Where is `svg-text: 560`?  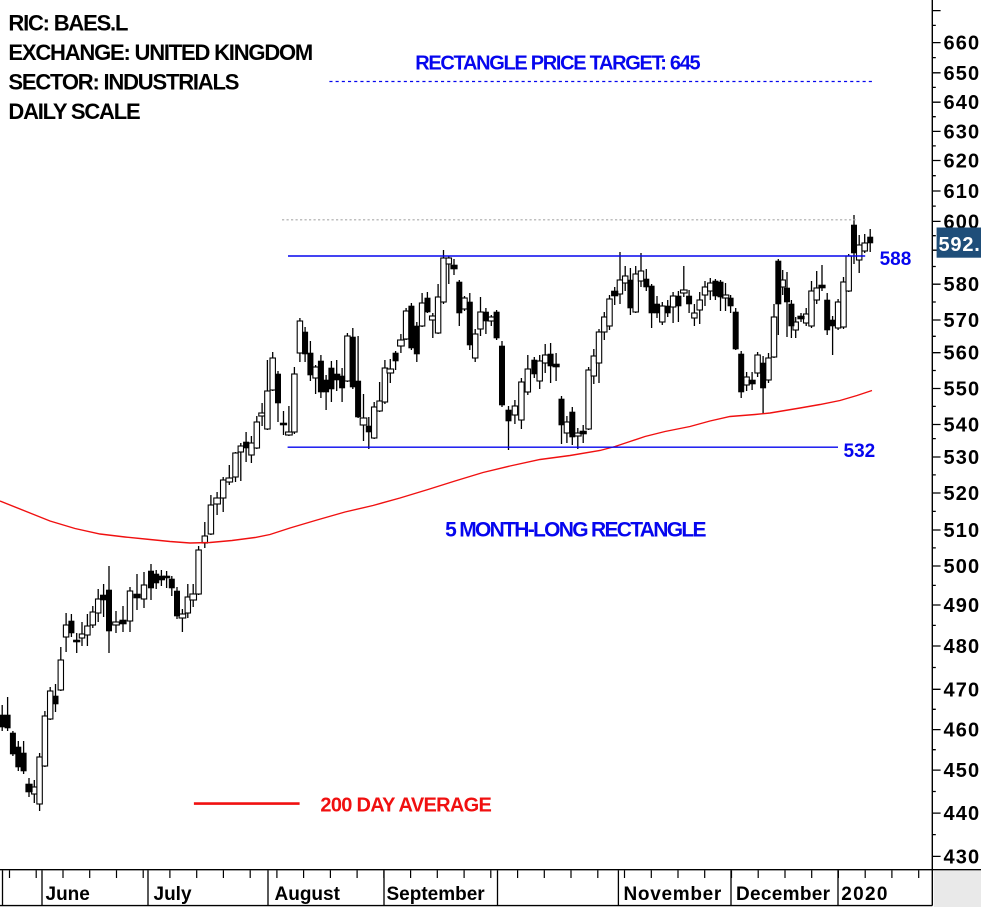
svg-text: 560 is located at coordinates (962, 354).